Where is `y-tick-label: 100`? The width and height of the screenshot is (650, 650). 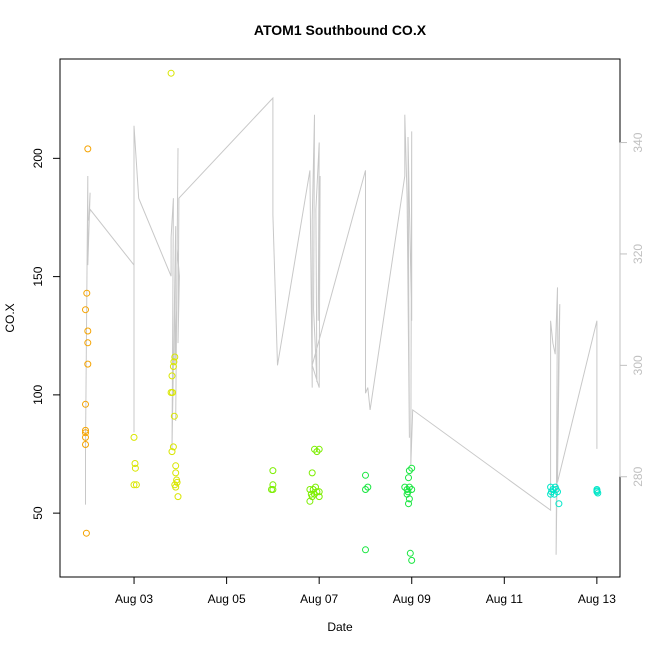
y-tick-label: 100 is located at coordinates (38, 395).